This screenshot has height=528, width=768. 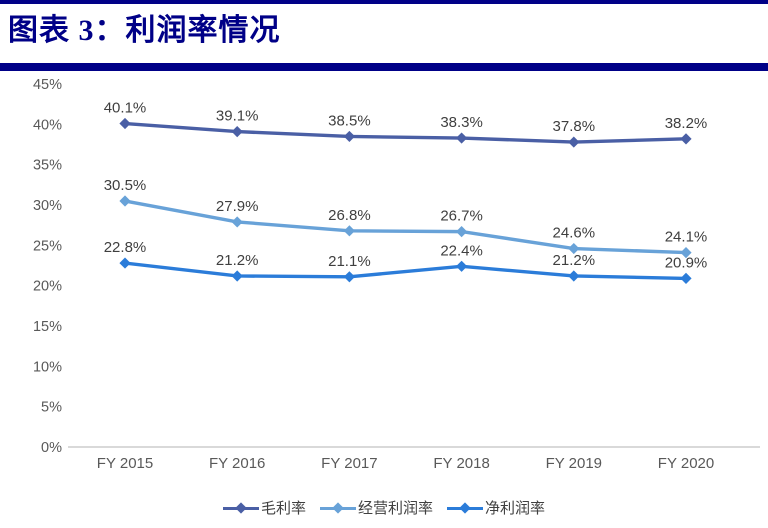 I want to click on y-axis-tick-label: 20%, so click(x=47, y=287).